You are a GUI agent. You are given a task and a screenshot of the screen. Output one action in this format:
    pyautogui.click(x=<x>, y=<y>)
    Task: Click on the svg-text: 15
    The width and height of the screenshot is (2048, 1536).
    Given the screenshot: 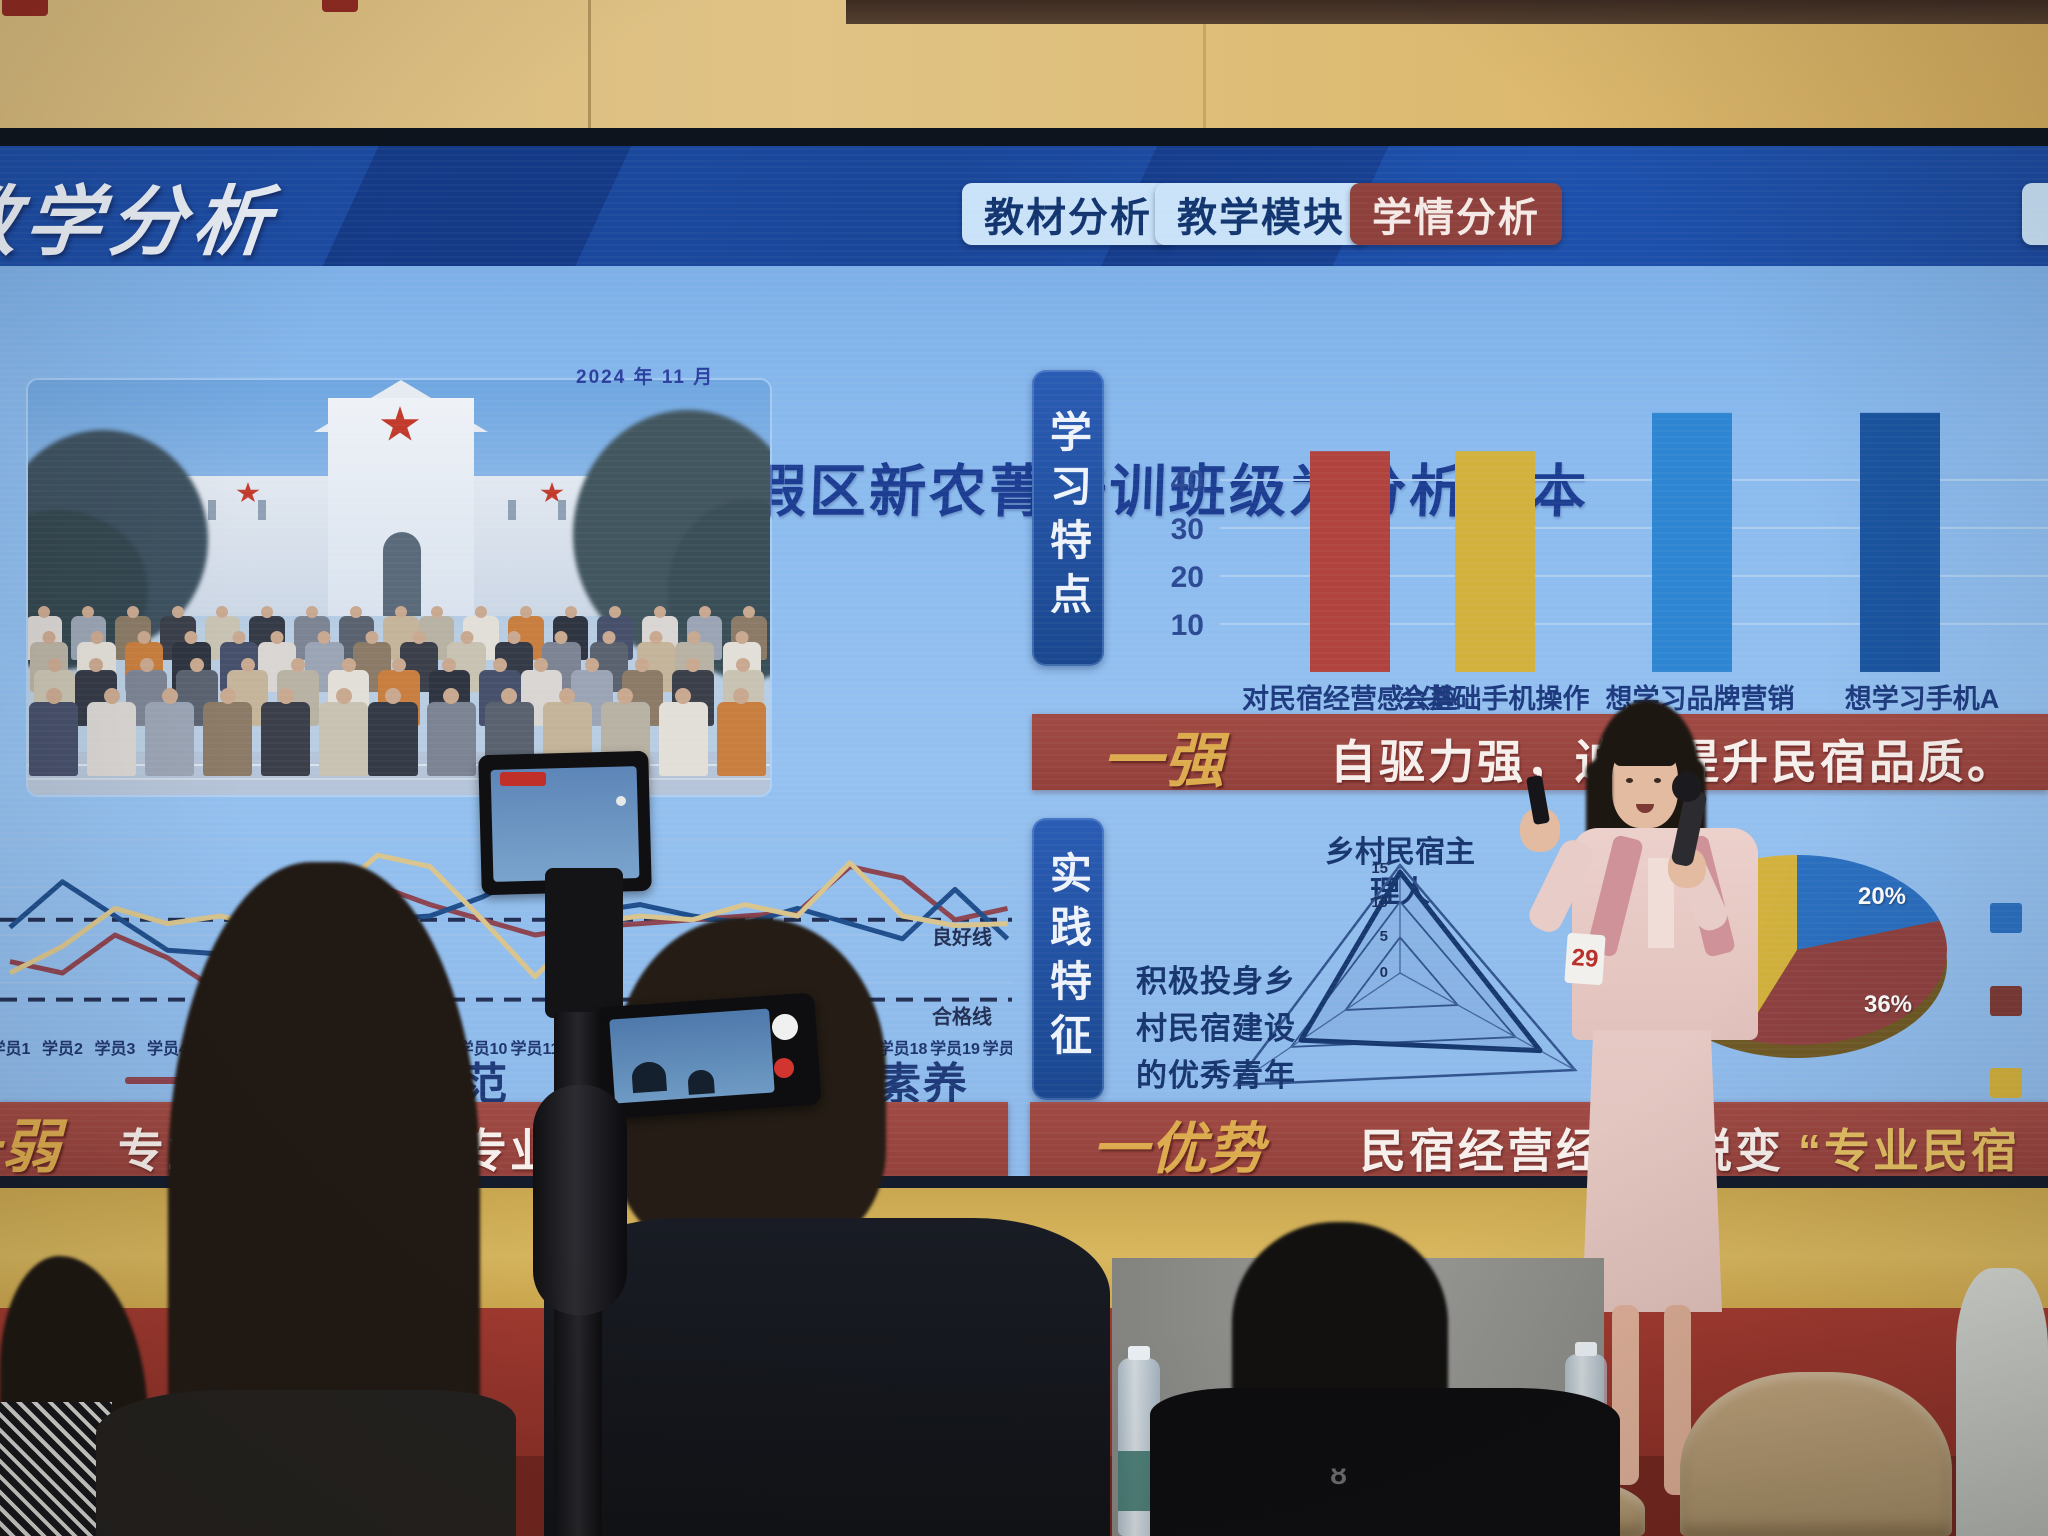 What is the action you would take?
    pyautogui.click(x=1379, y=868)
    